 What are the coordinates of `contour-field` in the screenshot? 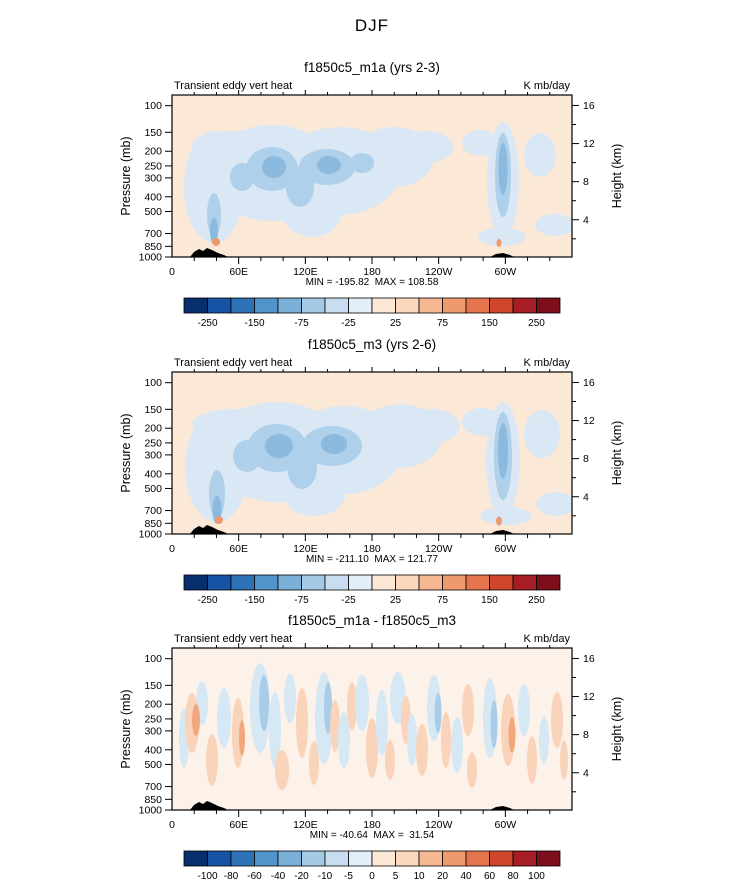 It's located at (372, 453).